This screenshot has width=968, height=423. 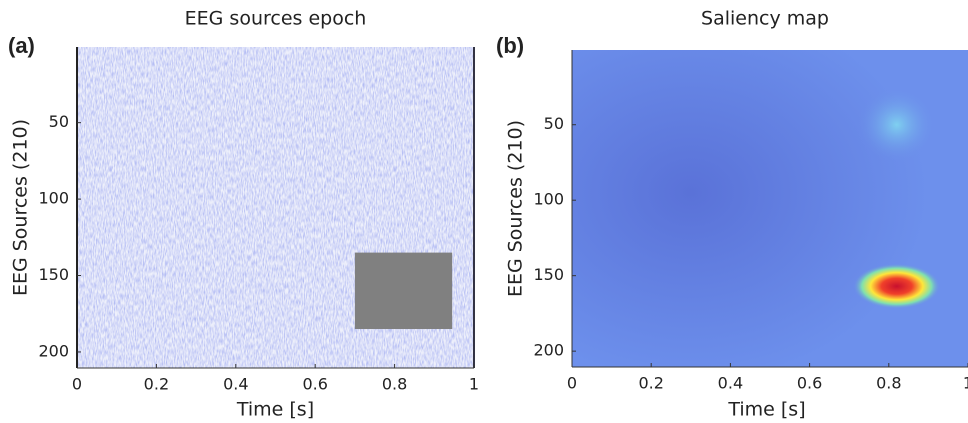 I want to click on panel-label: (a), so click(x=21, y=45).